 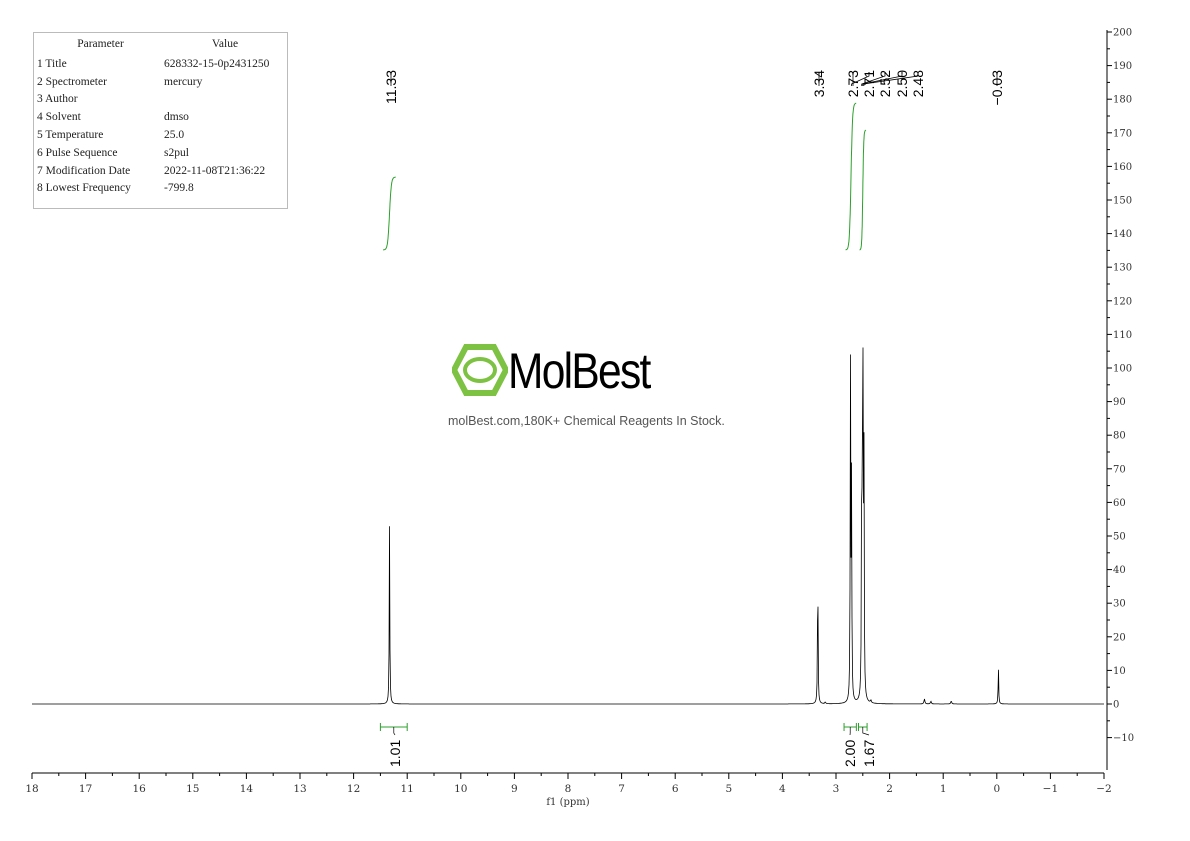 I want to click on x-tick-label: 16, so click(x=140, y=789).